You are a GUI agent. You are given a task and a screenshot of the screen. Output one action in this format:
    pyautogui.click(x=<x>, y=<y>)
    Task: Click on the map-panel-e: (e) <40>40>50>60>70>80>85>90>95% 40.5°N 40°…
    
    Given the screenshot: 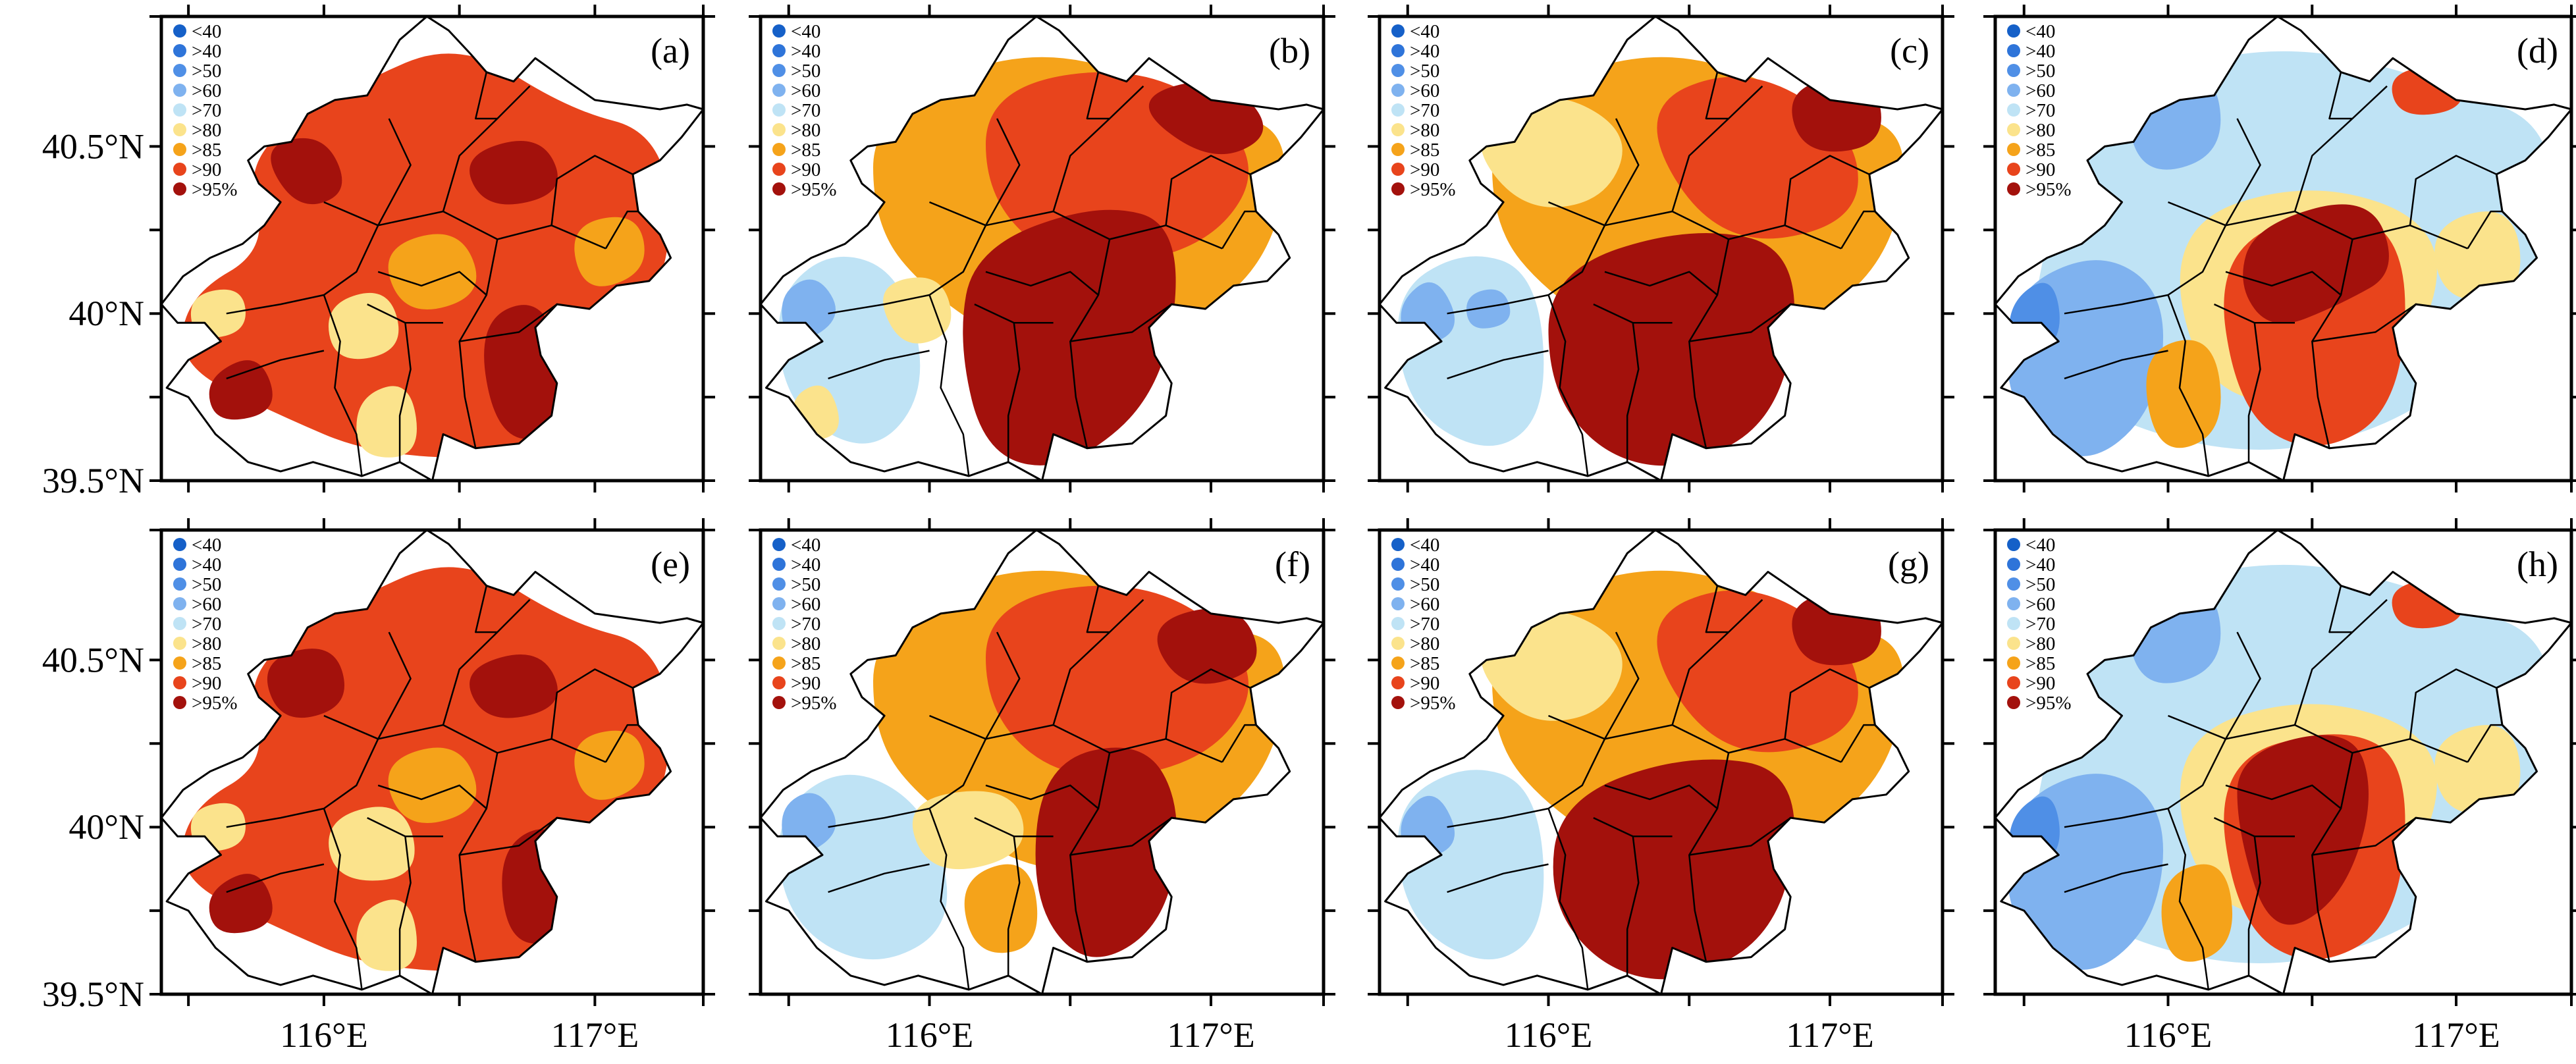 What is the action you would take?
    pyautogui.click(x=378, y=786)
    